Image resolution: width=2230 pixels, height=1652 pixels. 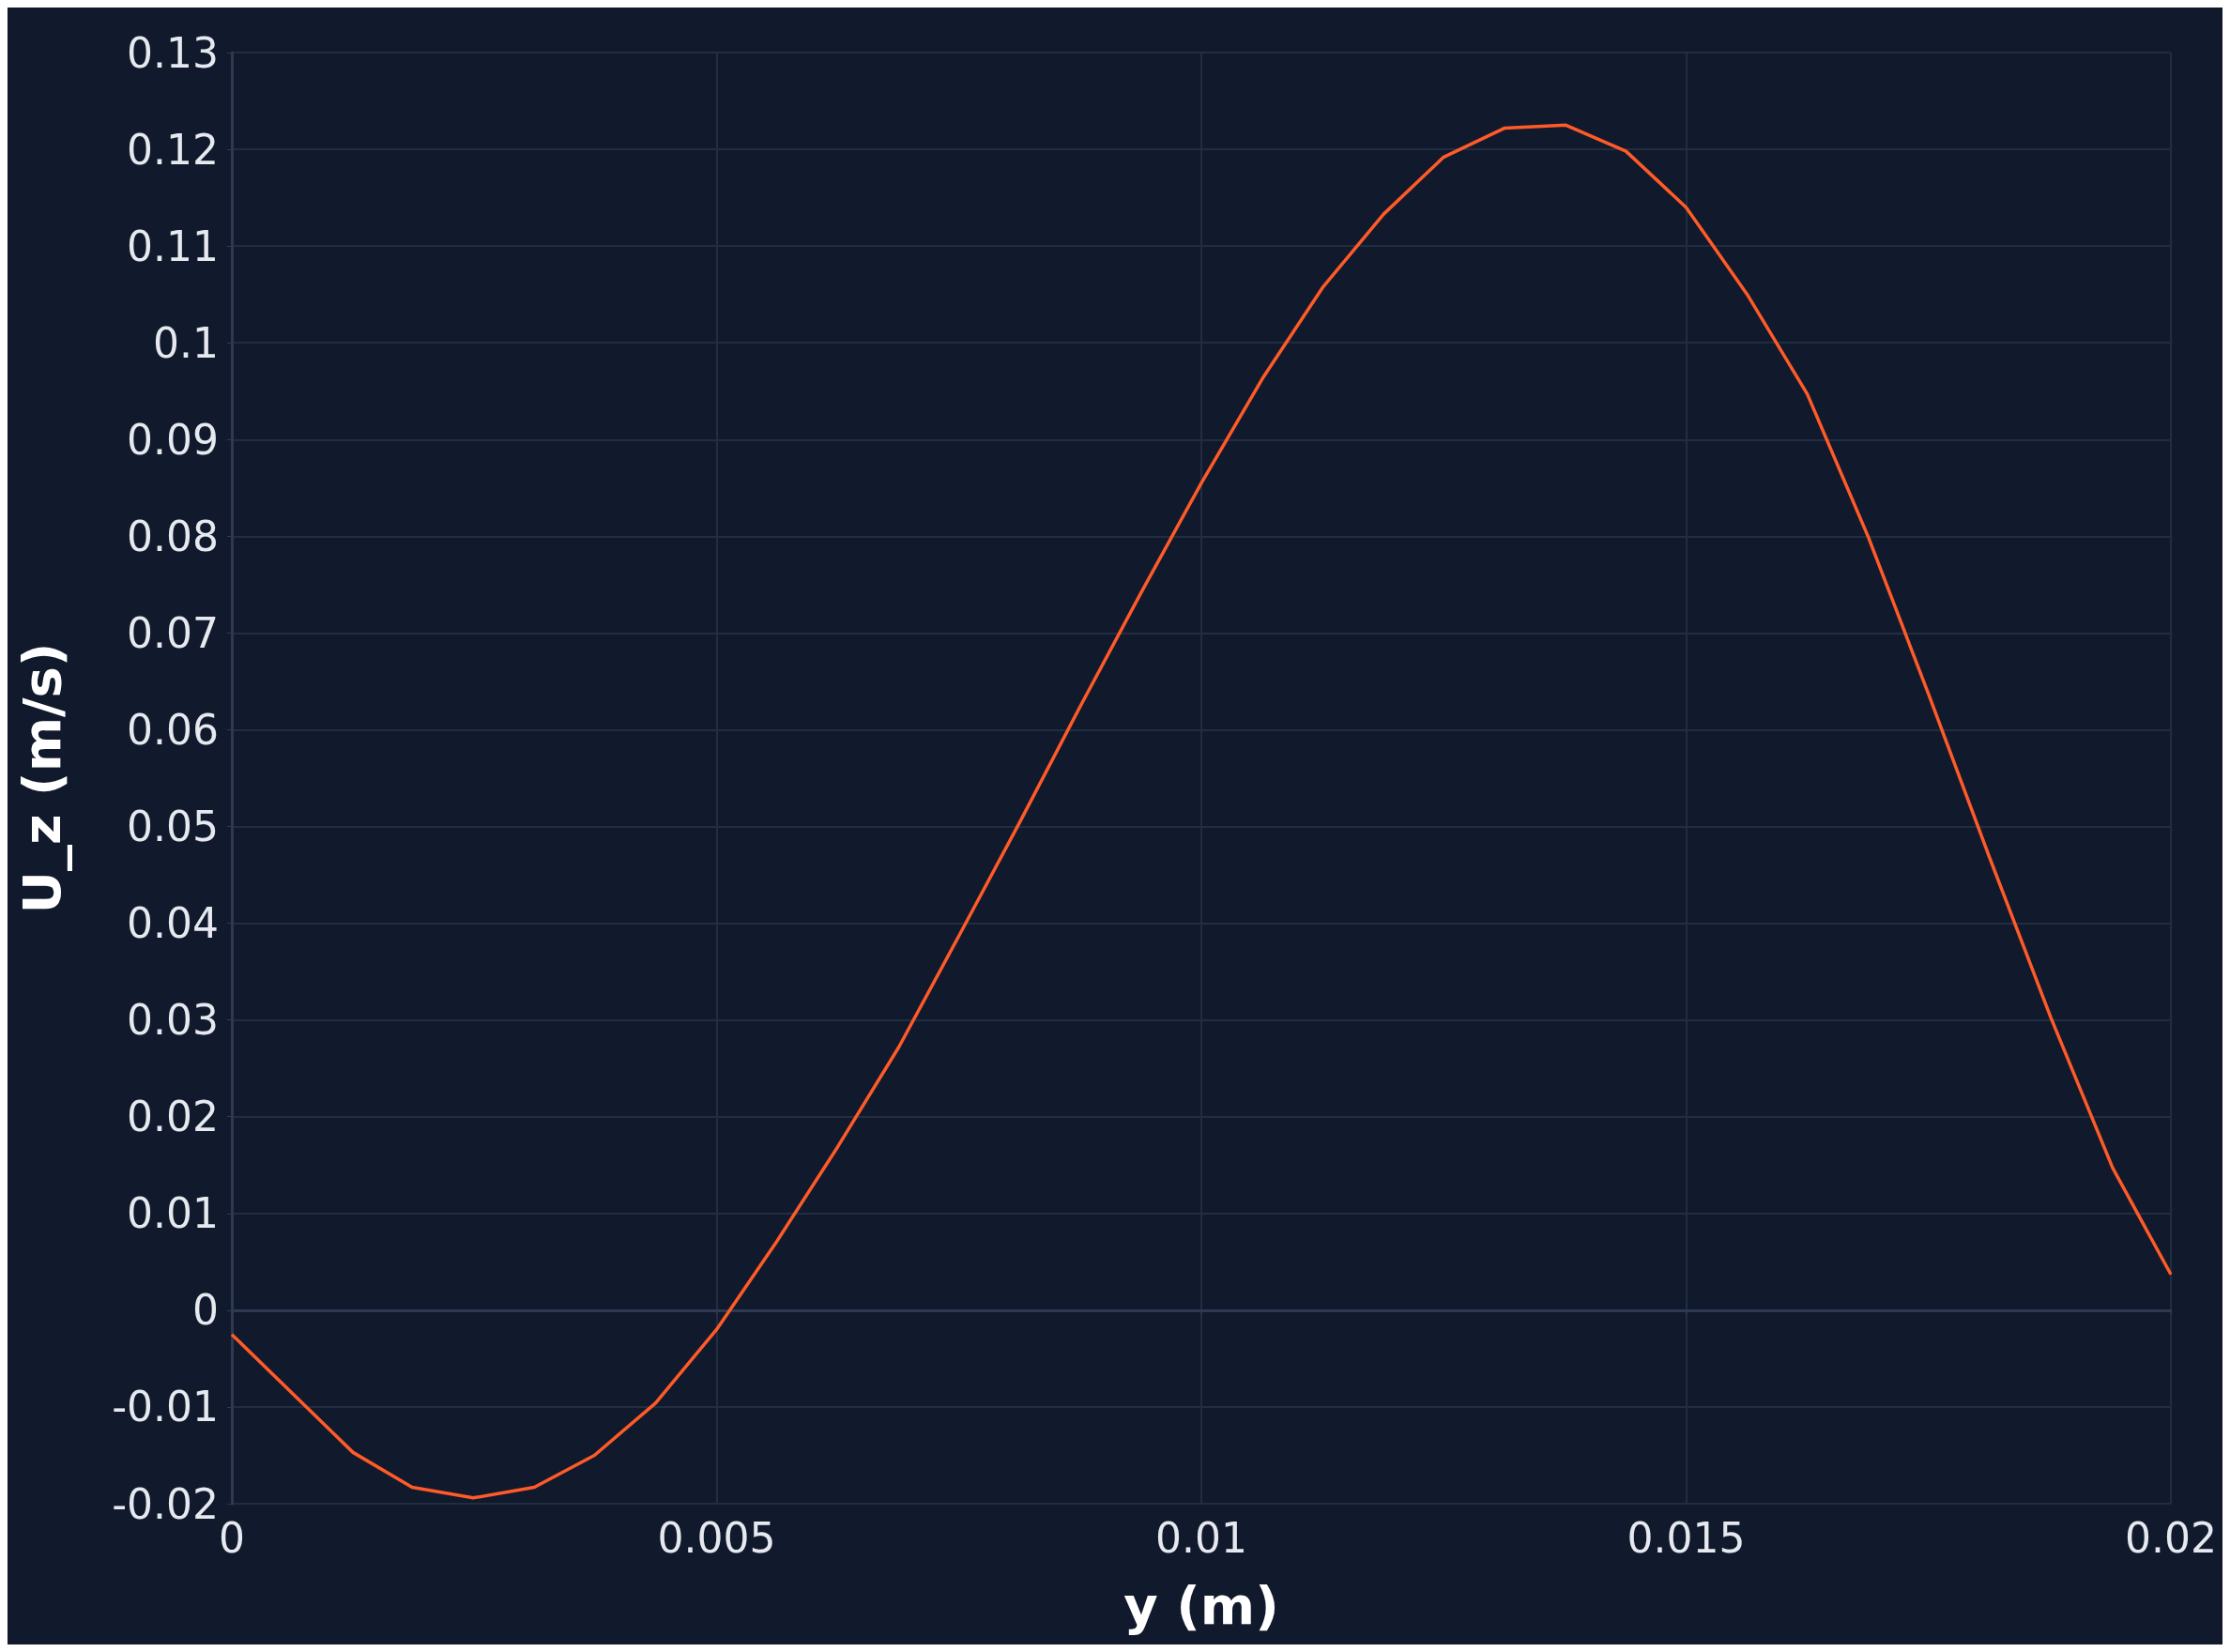 What do you see at coordinates (173, 632) in the screenshot?
I see `y-tick-label: 0.07` at bounding box center [173, 632].